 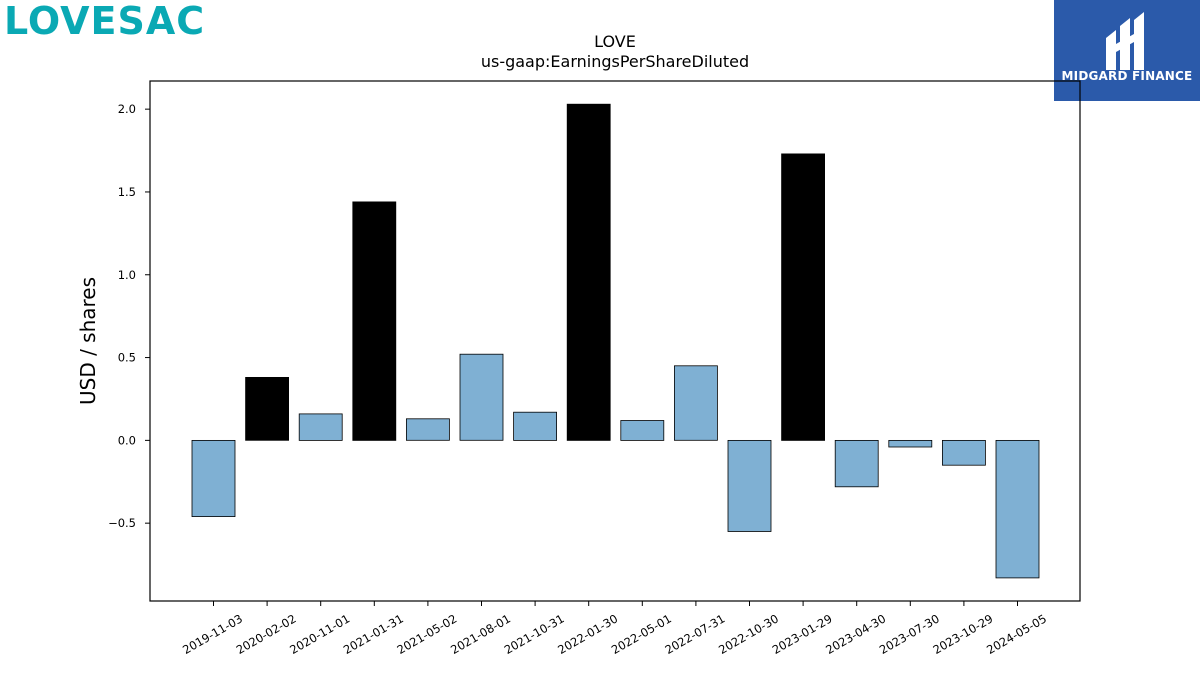 I want to click on badge-label: MIDGARD FINANCE, so click(x=1127, y=76).